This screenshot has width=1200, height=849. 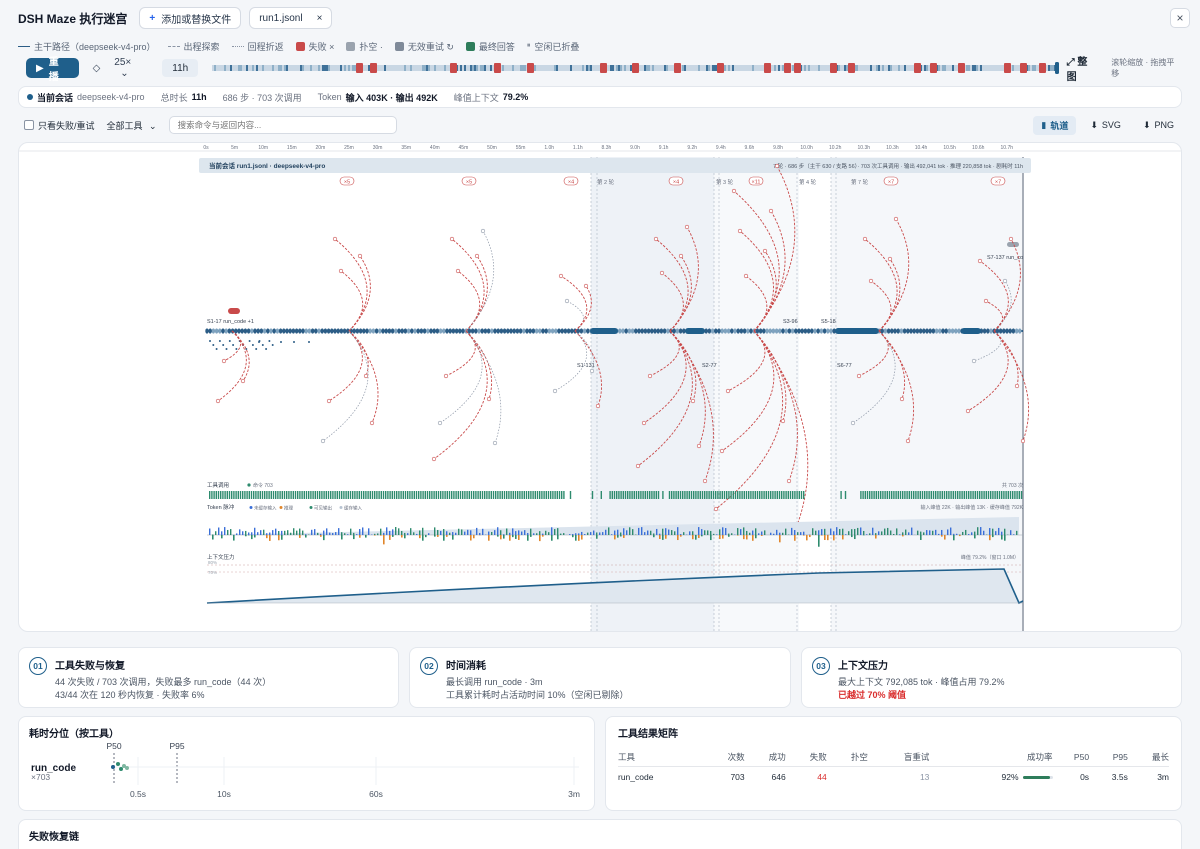 I want to click on add-file-button: + 添加或替换文件, so click(x=190, y=18).